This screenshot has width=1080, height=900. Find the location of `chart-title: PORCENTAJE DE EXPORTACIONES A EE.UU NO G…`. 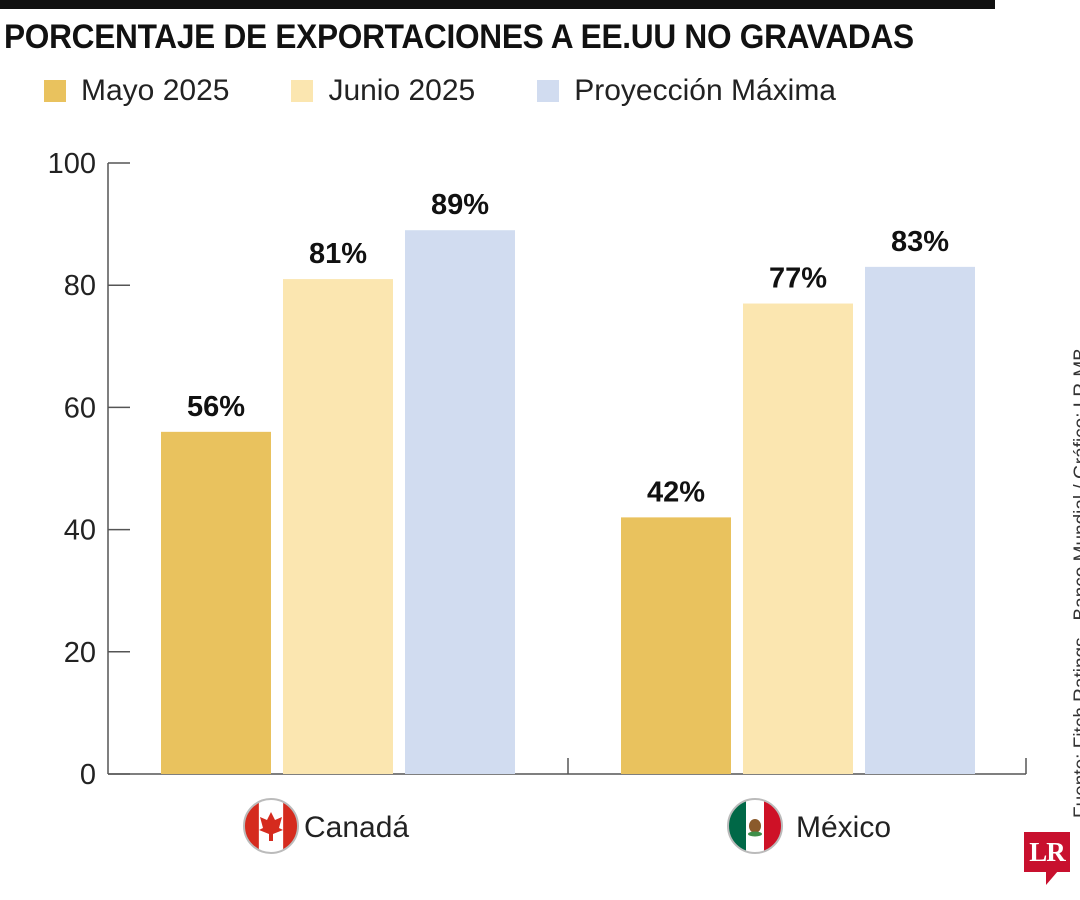

chart-title: PORCENTAJE DE EXPORTACIONES A EE.UU NO G… is located at coordinates (459, 37).